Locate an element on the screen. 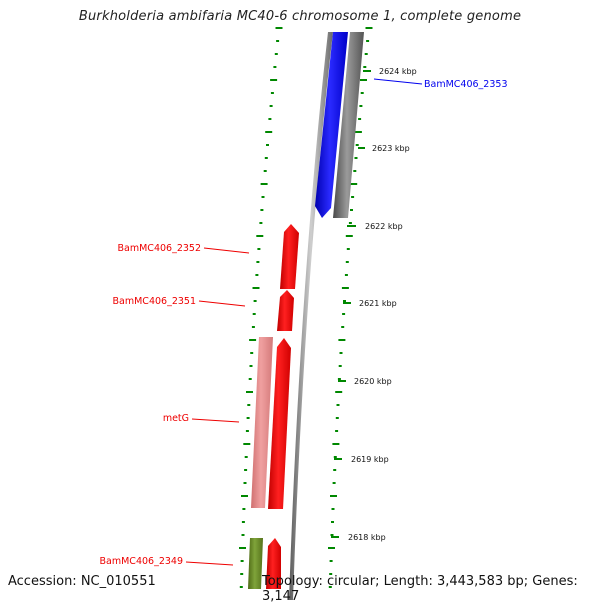 The image size is (600, 604). gene-label-metg: metG is located at coordinates (176, 418).